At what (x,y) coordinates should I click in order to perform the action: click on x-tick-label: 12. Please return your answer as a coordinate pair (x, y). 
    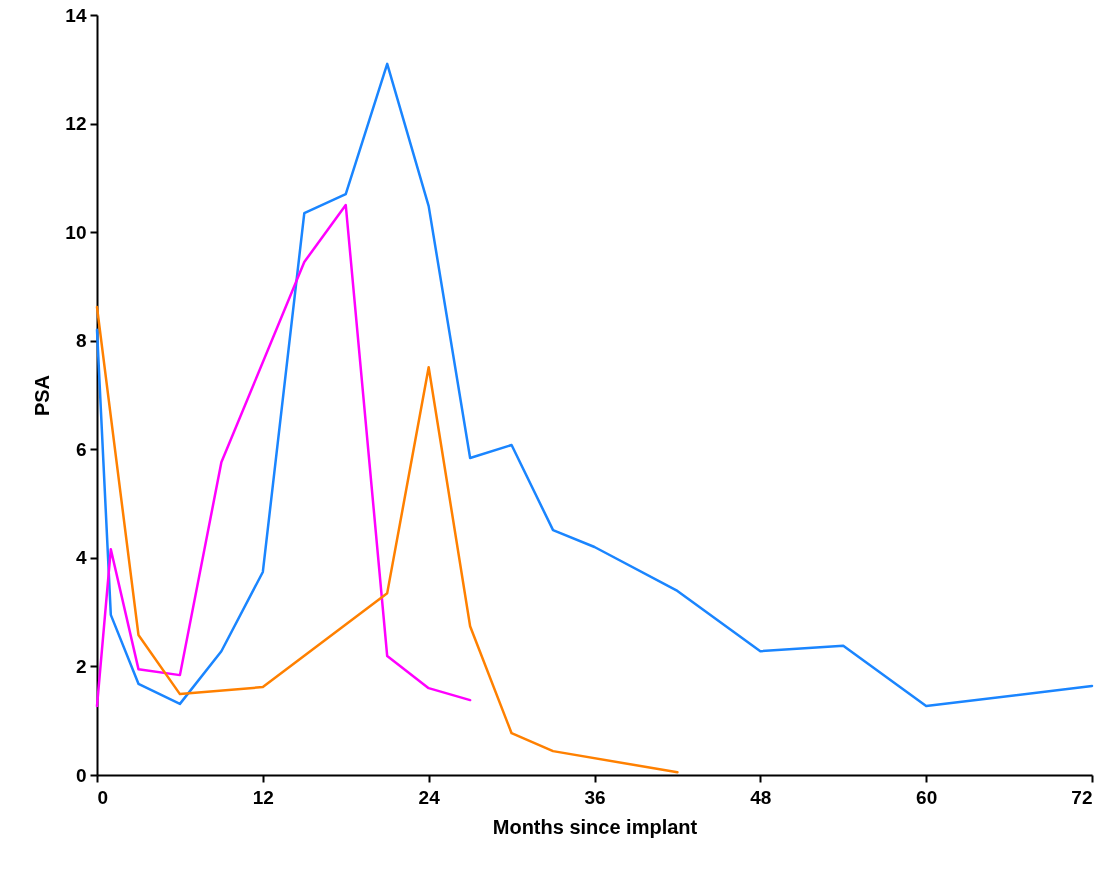
    Looking at the image, I should click on (263, 797).